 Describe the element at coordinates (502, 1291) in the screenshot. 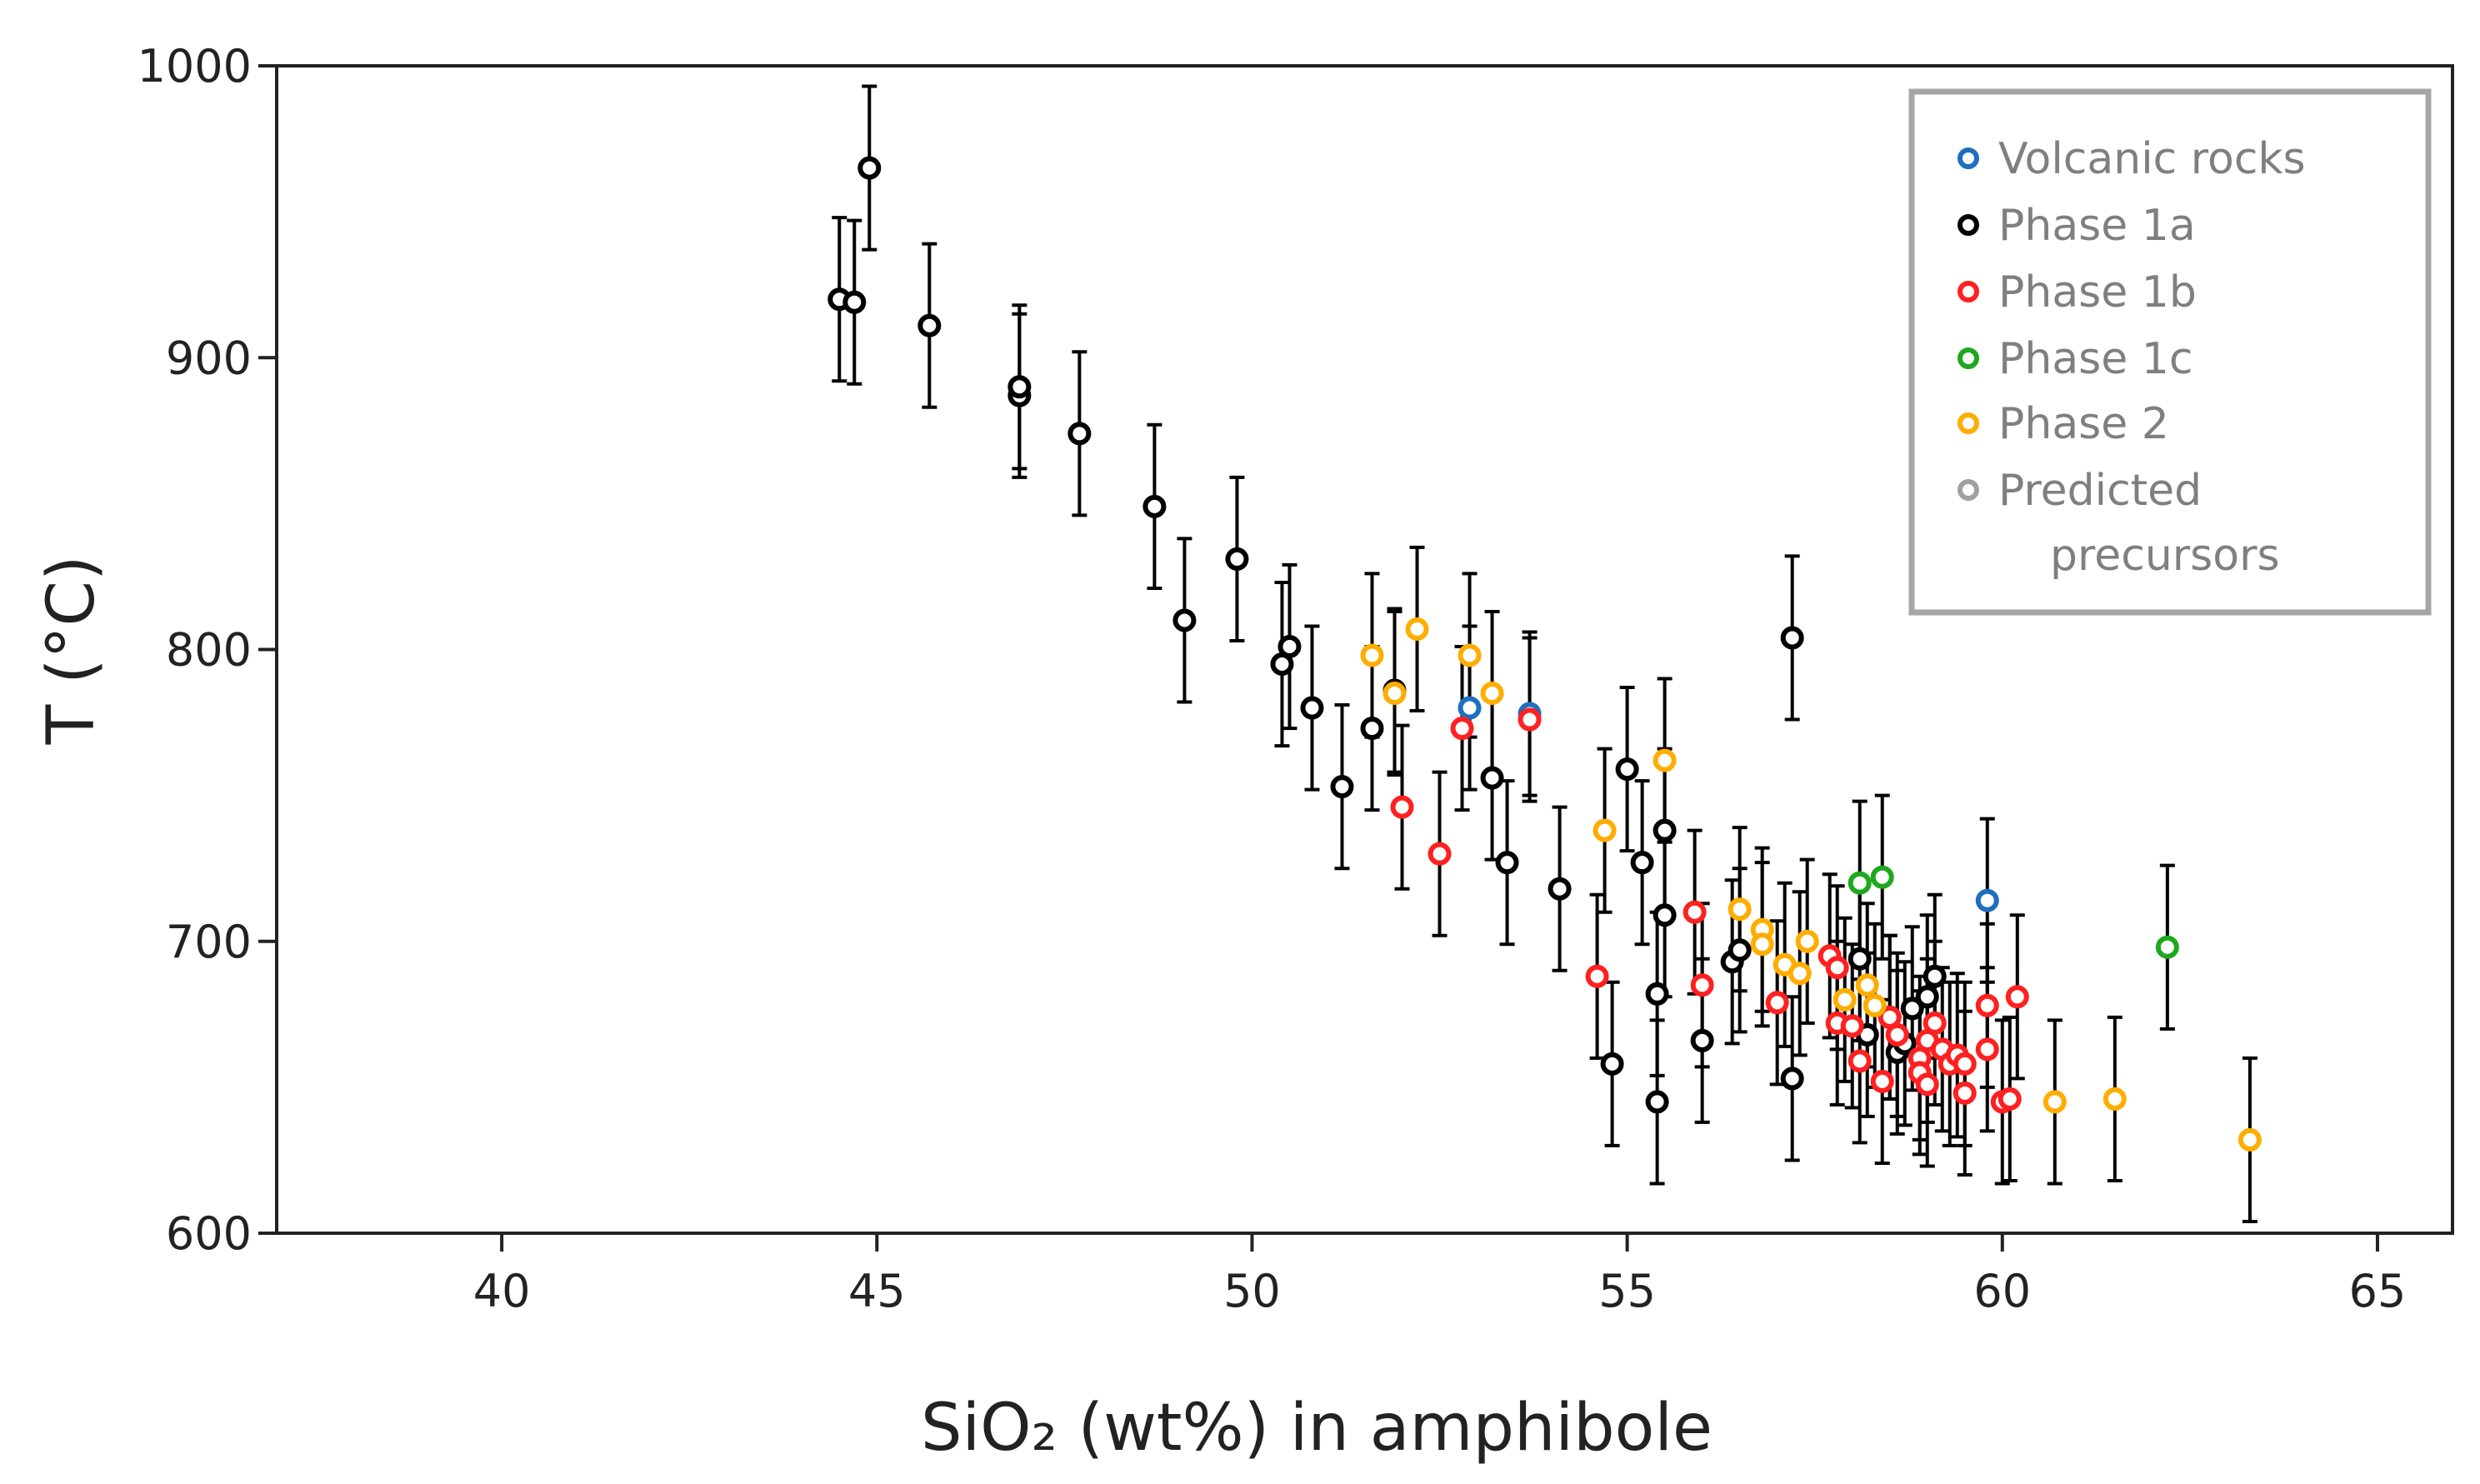

I see `x-tick-label-40: 40` at that location.